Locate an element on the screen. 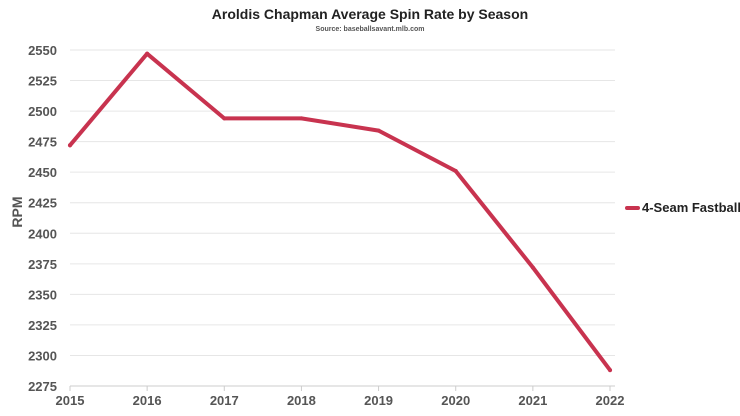 Image resolution: width=740 pixels, height=416 pixels. data-point-2022 is located at coordinates (610, 370).